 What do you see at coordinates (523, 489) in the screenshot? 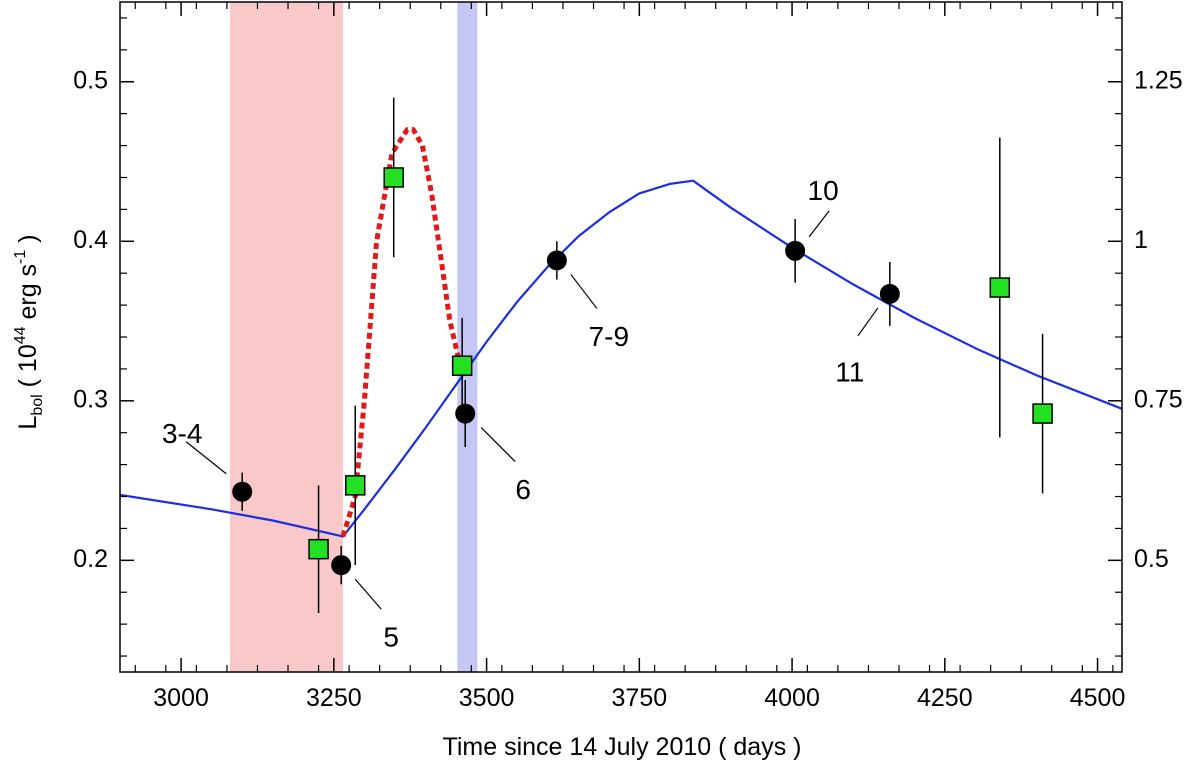
I see `annotation-label: 6` at bounding box center [523, 489].